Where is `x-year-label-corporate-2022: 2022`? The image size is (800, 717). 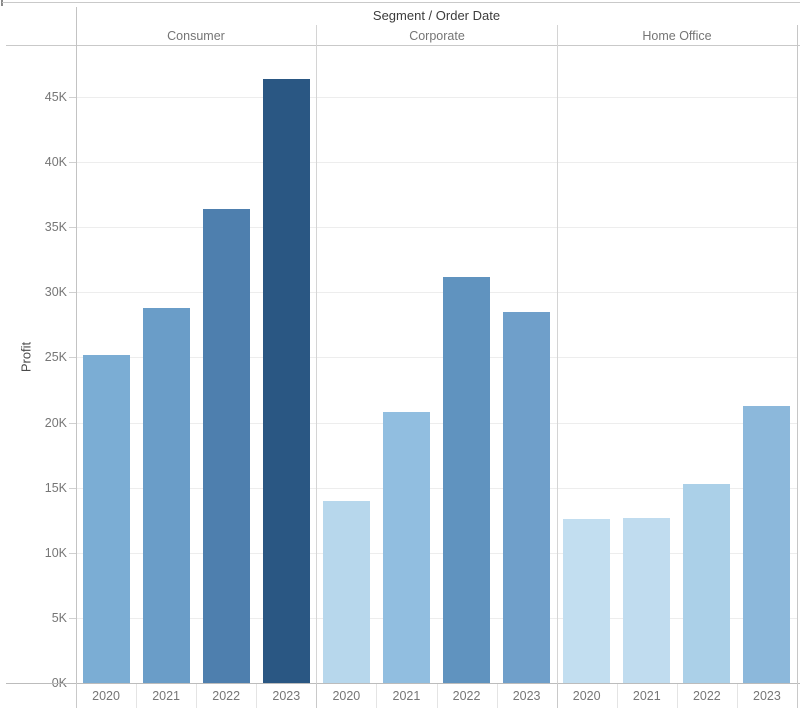 x-year-label-corporate-2022: 2022 is located at coordinates (466, 696).